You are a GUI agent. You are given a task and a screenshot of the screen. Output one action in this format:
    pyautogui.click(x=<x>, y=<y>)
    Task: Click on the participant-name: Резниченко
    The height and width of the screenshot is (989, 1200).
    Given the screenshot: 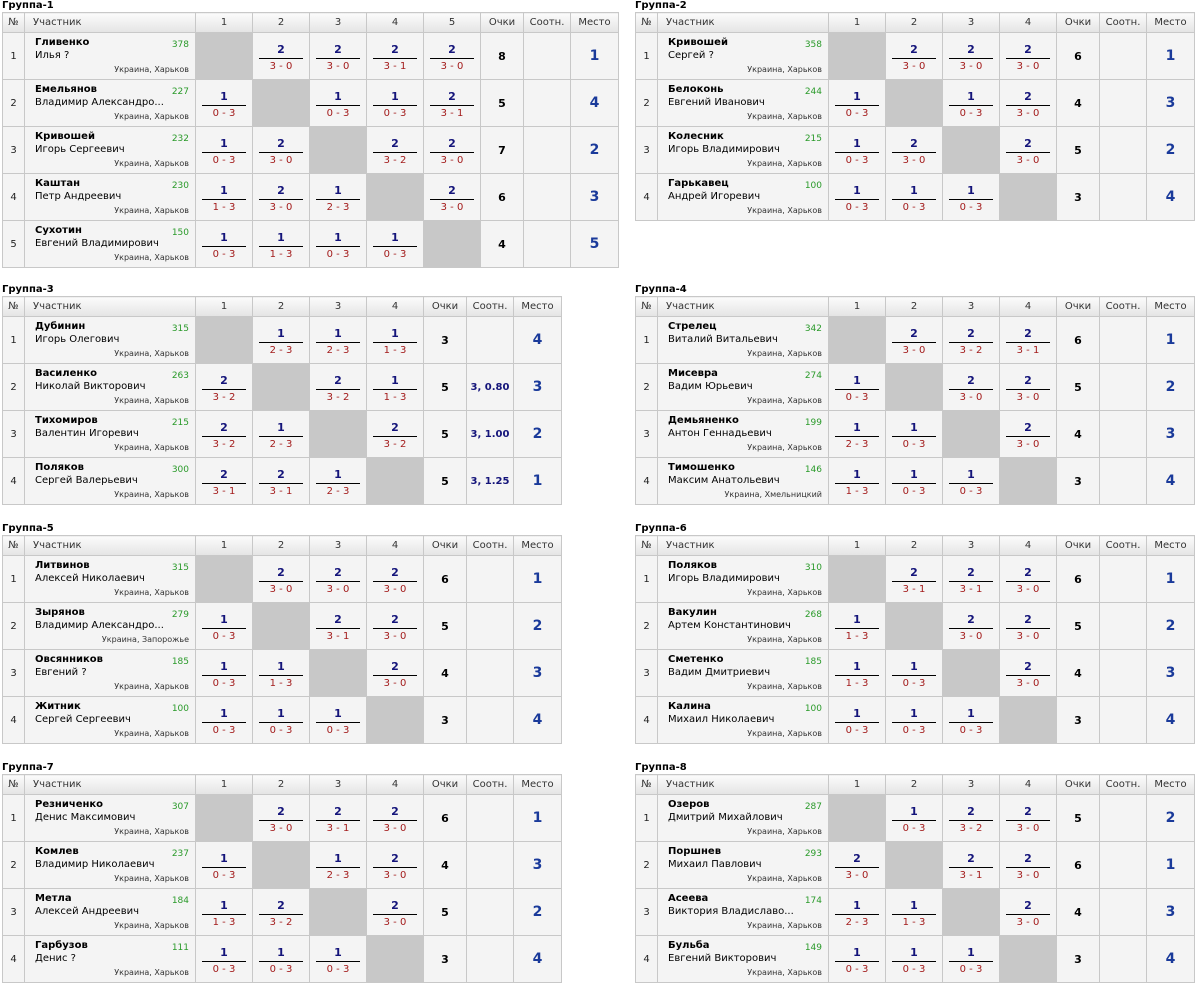 What is the action you would take?
    pyautogui.click(x=69, y=804)
    